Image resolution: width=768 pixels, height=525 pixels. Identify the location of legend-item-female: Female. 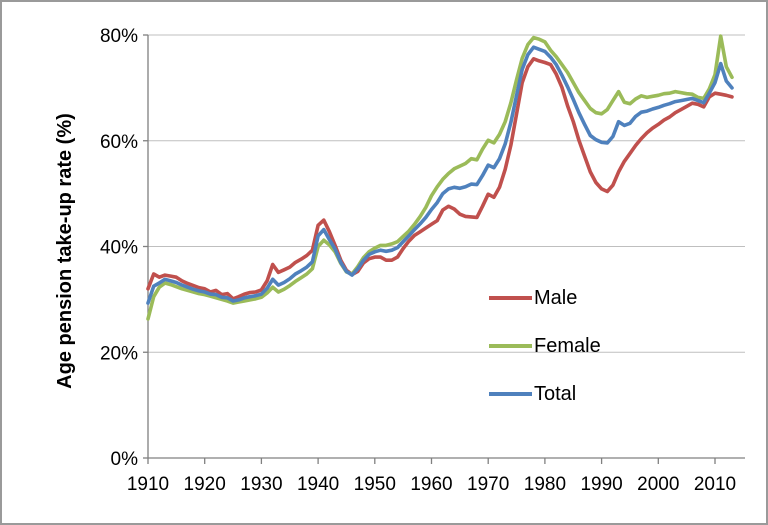
(545, 346).